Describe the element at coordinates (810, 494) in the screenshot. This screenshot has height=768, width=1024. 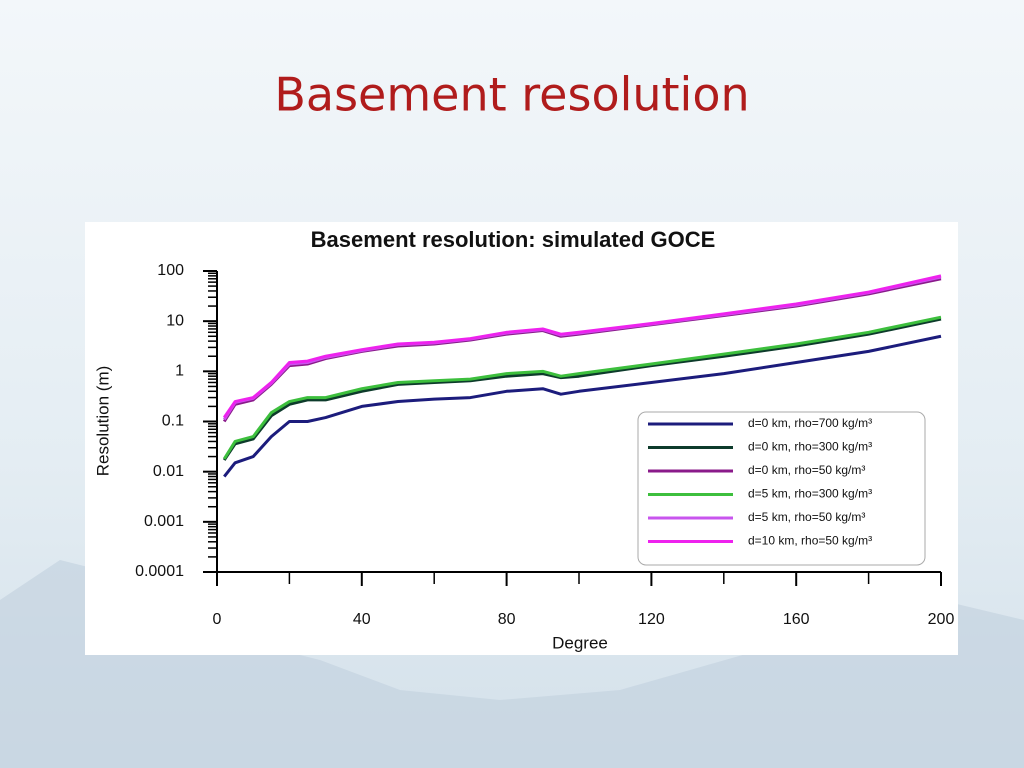
I see `legend-label: d=5 km, rho=300 kg/m³` at that location.